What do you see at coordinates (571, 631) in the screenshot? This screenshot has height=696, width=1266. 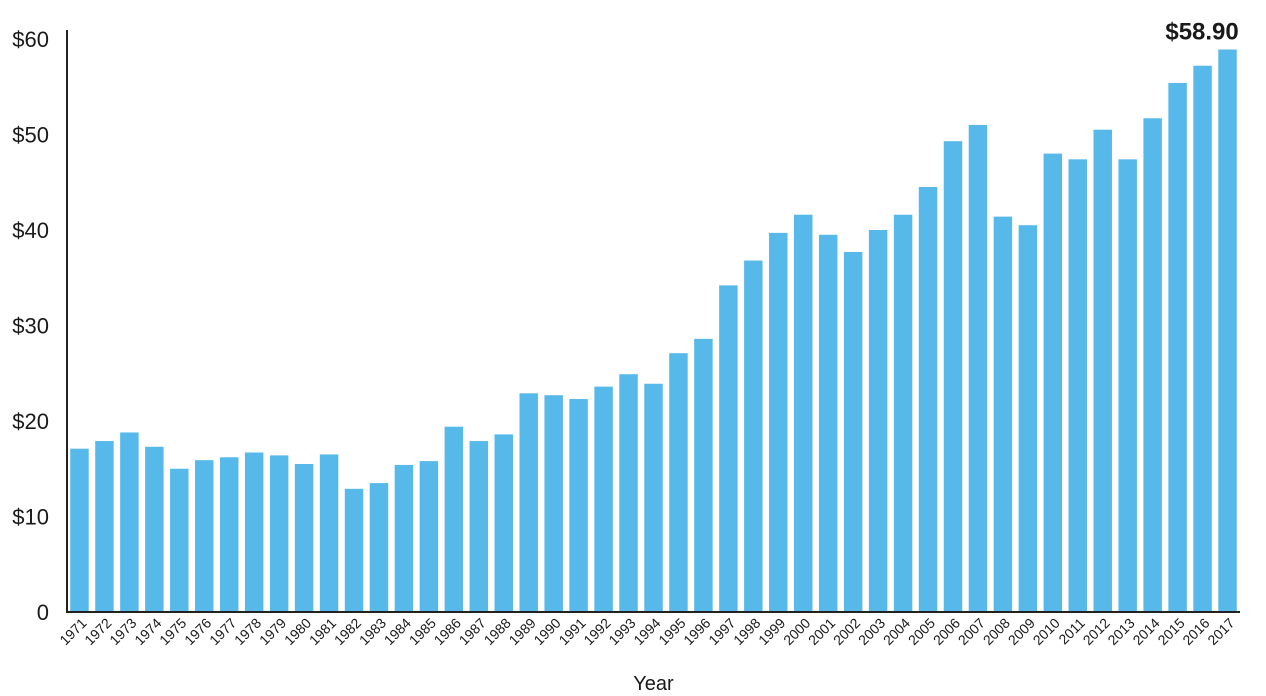 I see `x-tick-label-1991: 1991` at bounding box center [571, 631].